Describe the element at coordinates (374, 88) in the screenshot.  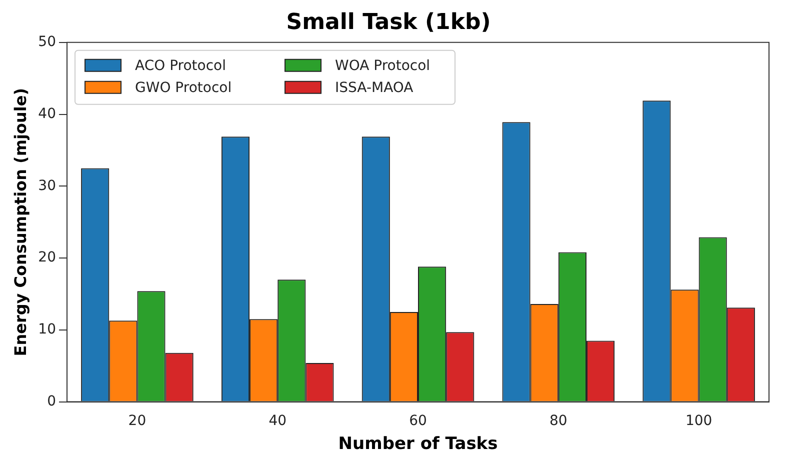
I see `legend-label: ISSA-MAOA` at that location.